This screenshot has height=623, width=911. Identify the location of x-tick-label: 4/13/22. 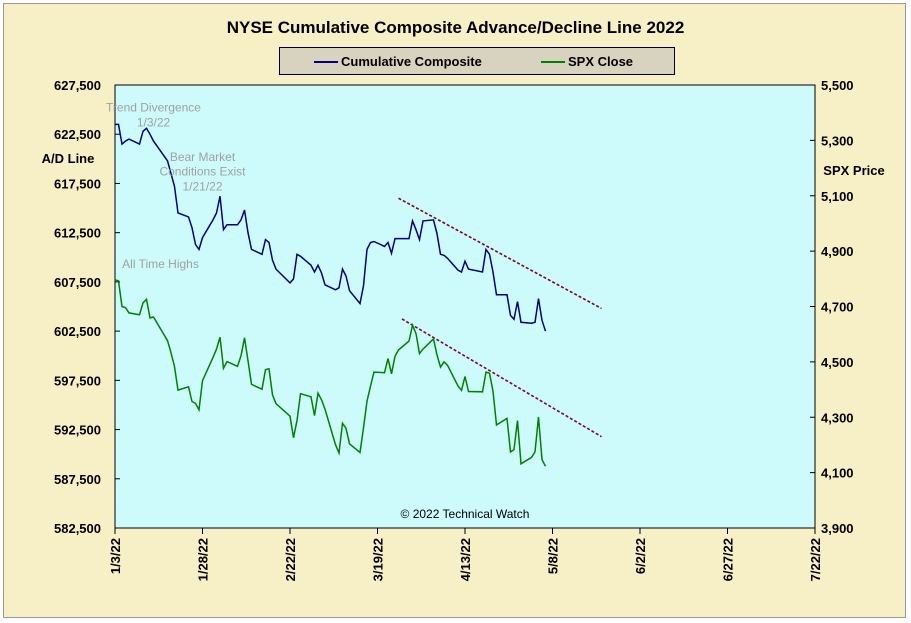
(465, 559).